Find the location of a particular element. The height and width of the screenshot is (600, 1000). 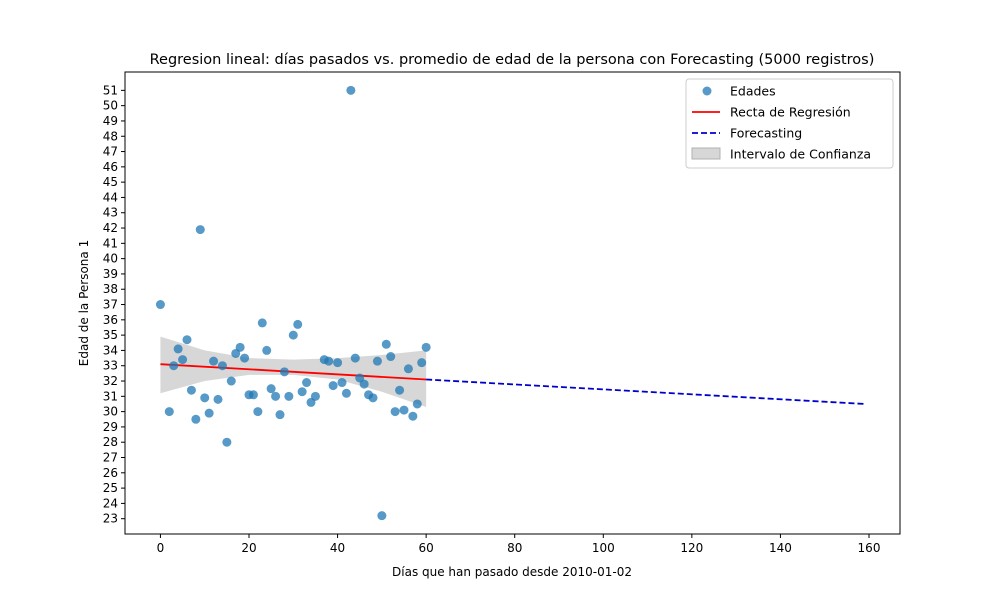

y-tick-label: 51 is located at coordinates (110, 90).